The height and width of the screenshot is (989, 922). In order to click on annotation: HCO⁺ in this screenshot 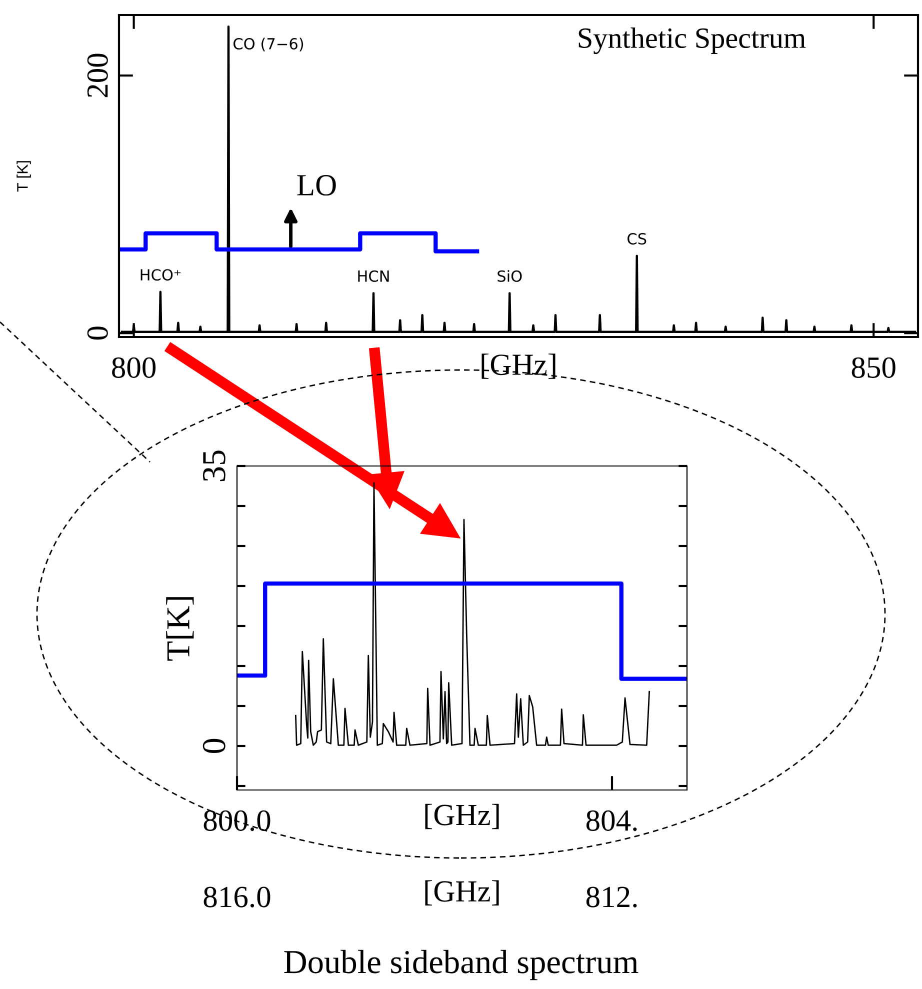, I will do `click(160, 275)`.